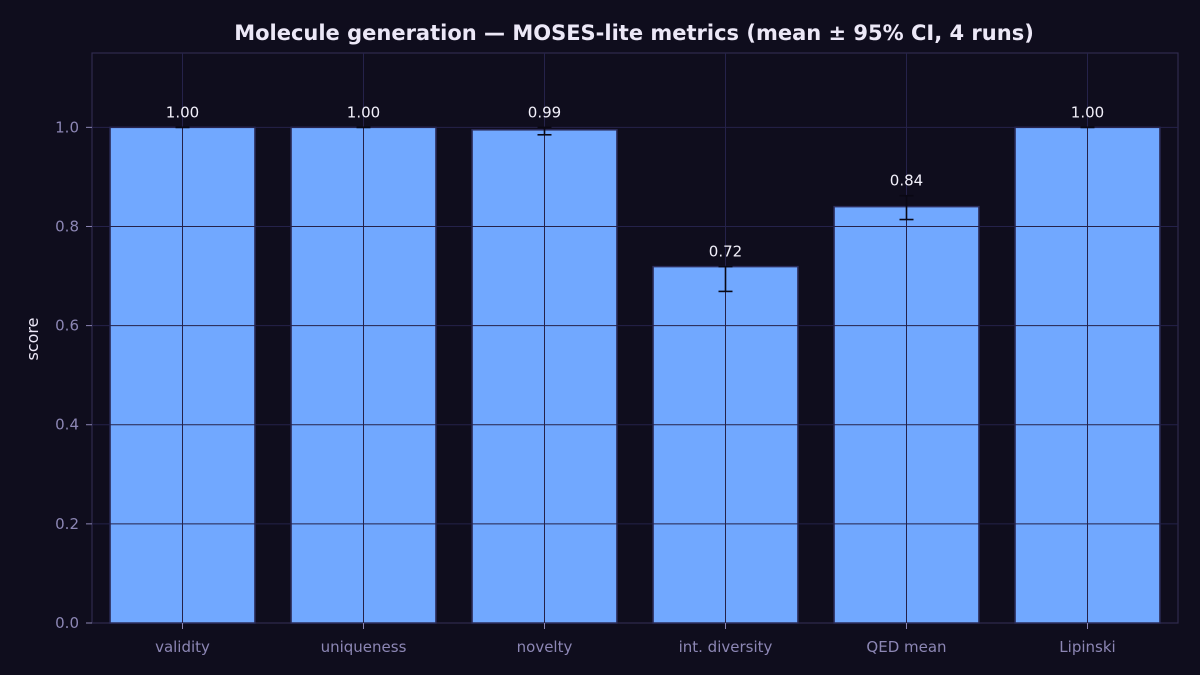  I want to click on x-tick-label: novelty, so click(545, 647).